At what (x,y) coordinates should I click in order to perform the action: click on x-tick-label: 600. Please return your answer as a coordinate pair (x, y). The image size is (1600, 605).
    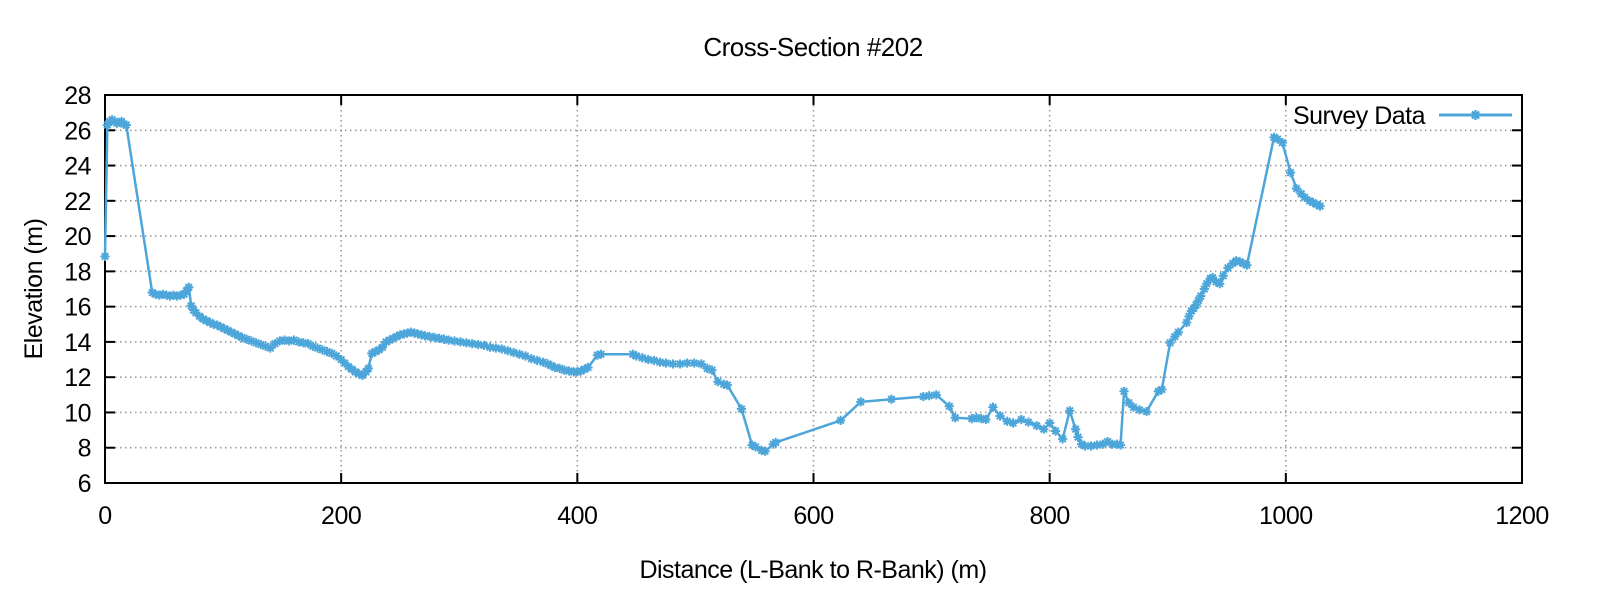
    Looking at the image, I should click on (813, 516).